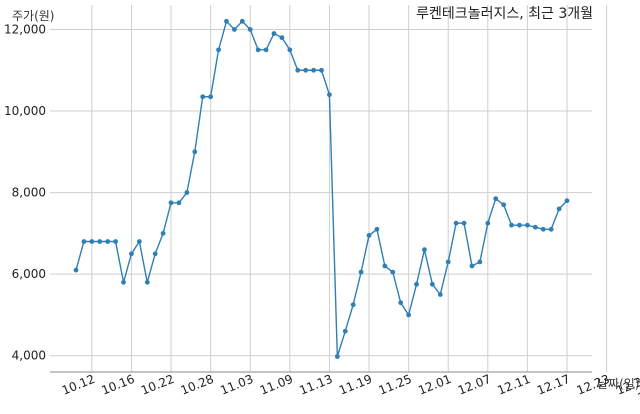 The image size is (640, 414). I want to click on y-tick-labels: 4,000 6,000 8,000 10,000 12,000, so click(25, 192).